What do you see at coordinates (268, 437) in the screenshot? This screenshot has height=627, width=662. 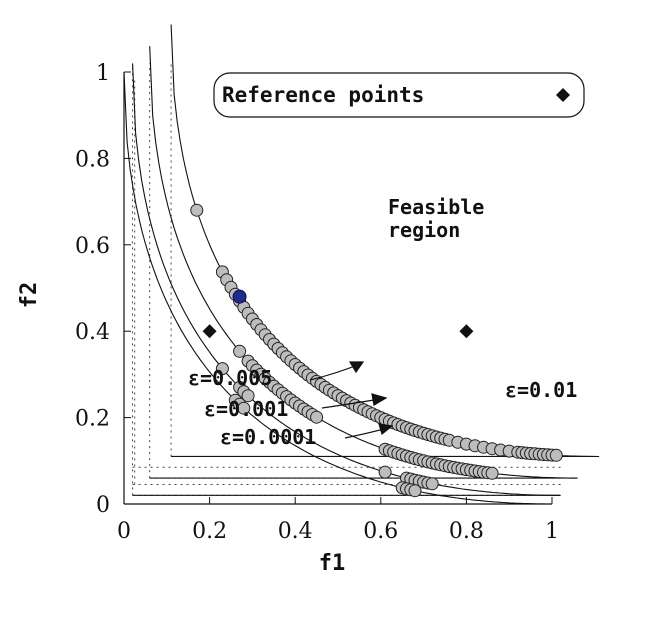 I see `annotation-eps-0.0001: ε=0.0001` at bounding box center [268, 437].